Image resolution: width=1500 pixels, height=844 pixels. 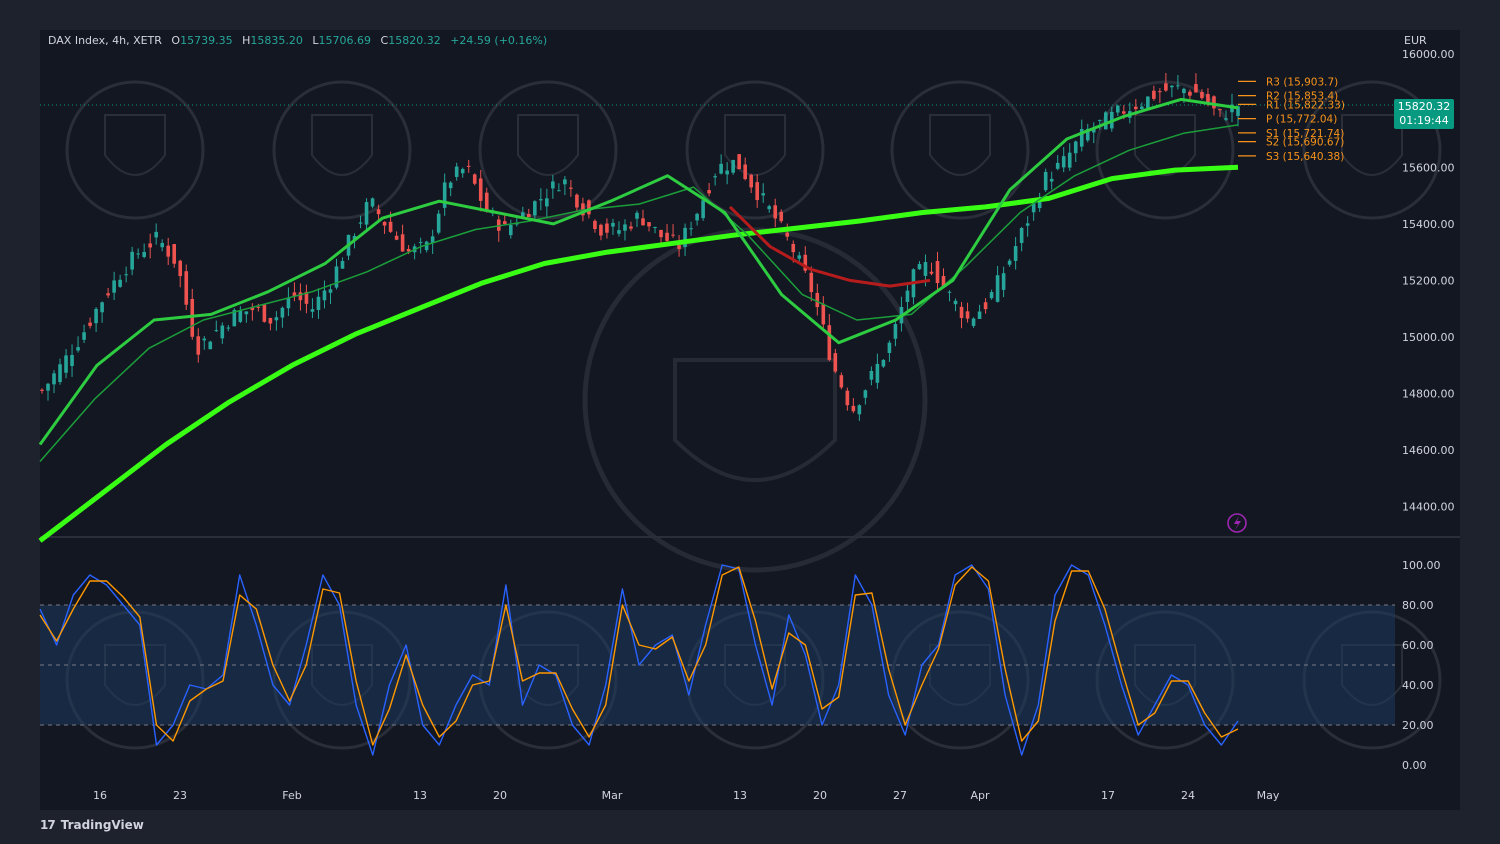 I want to click on alert-icon, so click(x=1237, y=523).